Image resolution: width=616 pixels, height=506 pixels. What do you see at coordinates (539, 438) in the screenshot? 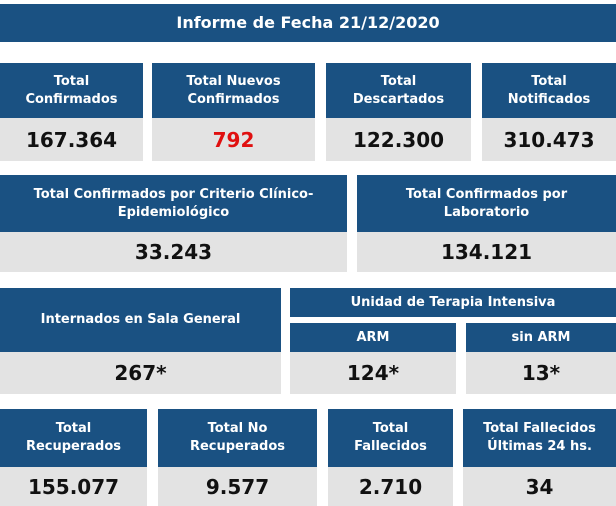
I see `fallecidos-24hs-label: Total Fallecidos Últimas 24 hs.` at bounding box center [539, 438].